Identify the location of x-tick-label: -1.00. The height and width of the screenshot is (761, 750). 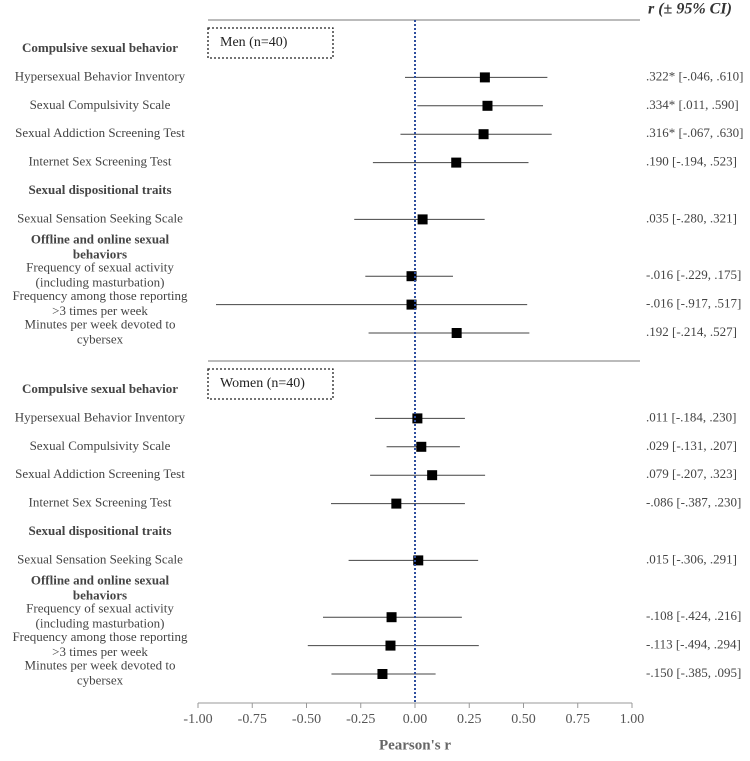
(197, 719).